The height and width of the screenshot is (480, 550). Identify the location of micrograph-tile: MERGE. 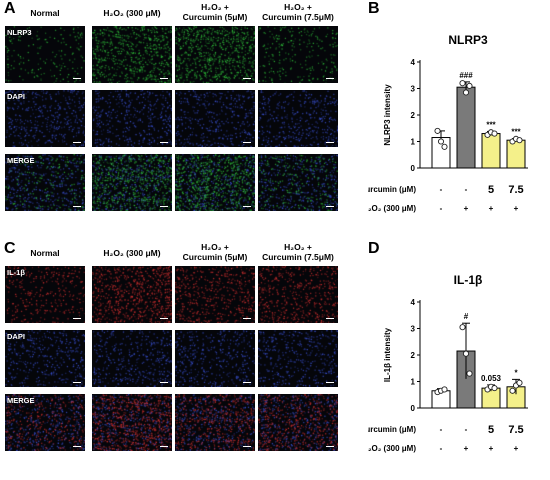
(45, 182).